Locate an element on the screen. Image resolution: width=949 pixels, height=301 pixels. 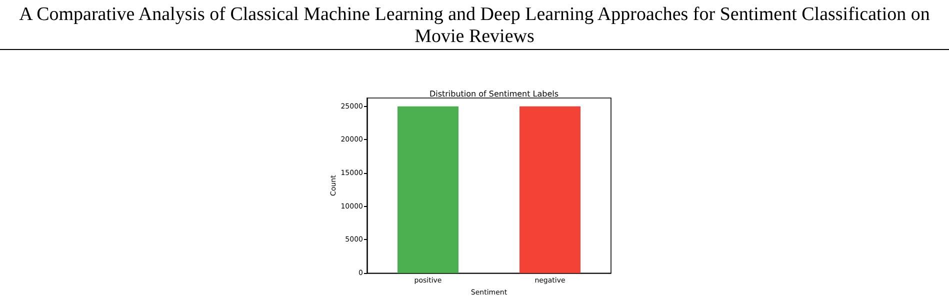
chart-title: Distribution of Sentiment Labels is located at coordinates (494, 94).